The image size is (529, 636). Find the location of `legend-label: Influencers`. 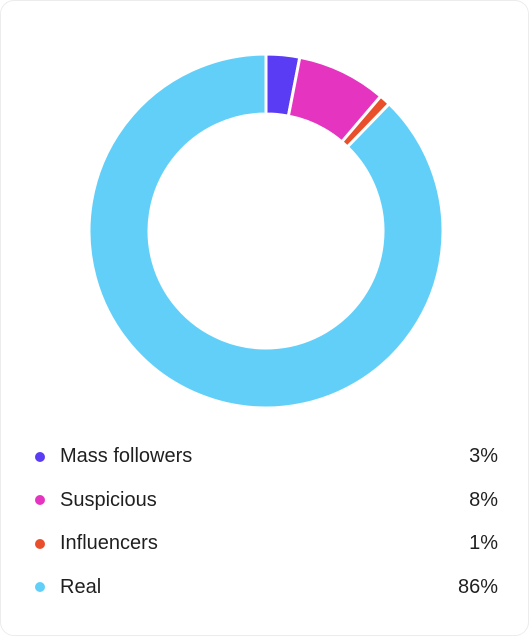

legend-label: Influencers is located at coordinates (109, 543).